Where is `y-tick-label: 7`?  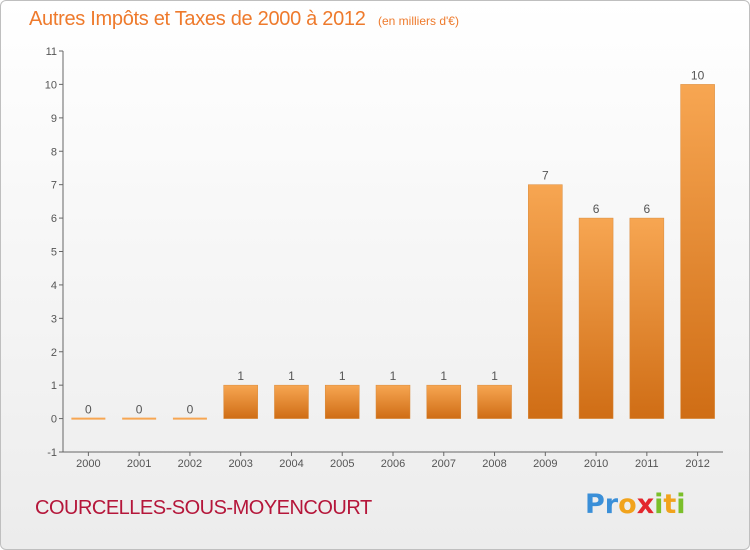
y-tick-label: 7 is located at coordinates (54, 186).